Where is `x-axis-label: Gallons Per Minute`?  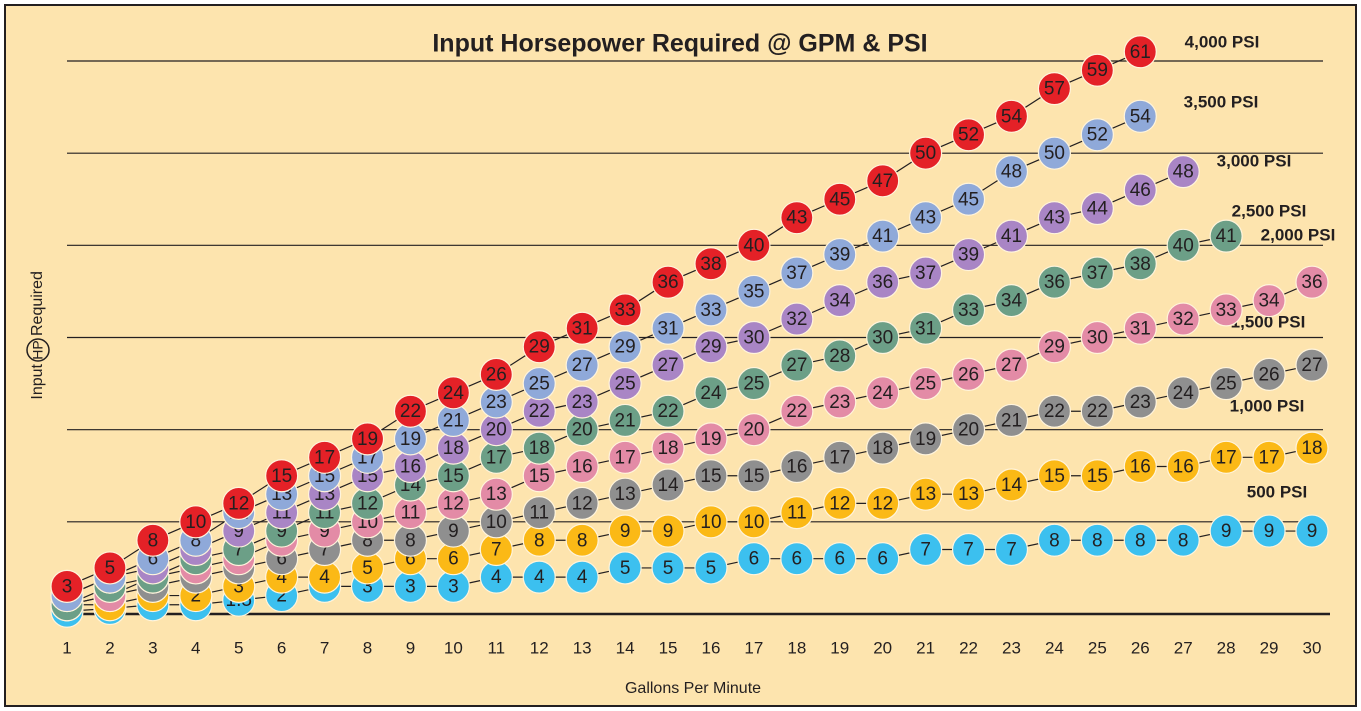 x-axis-label: Gallons Per Minute is located at coordinates (693, 688).